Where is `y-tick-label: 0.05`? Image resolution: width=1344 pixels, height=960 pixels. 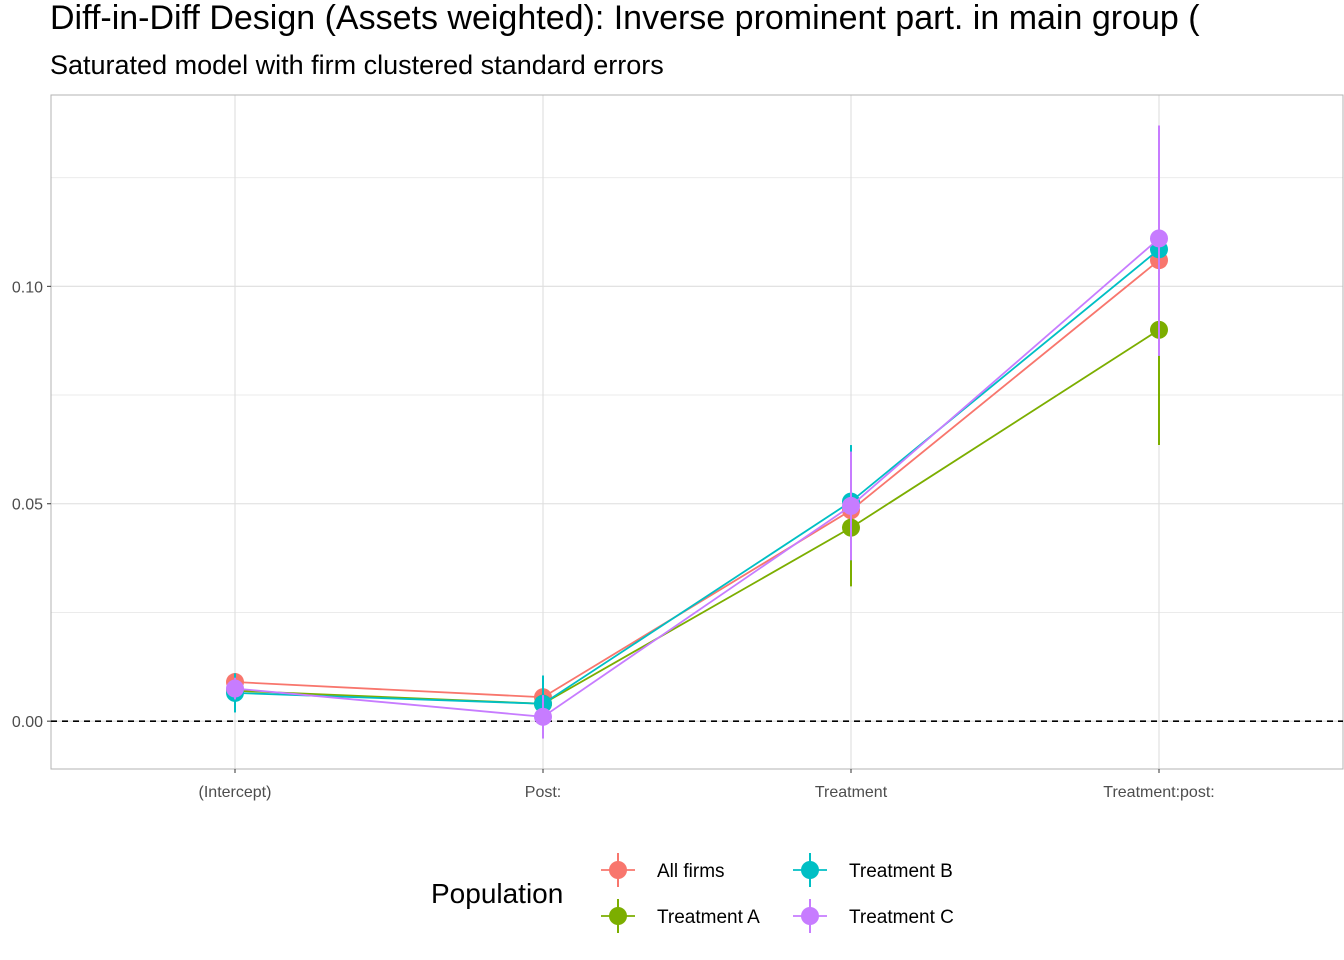 y-tick-label: 0.05 is located at coordinates (27, 505).